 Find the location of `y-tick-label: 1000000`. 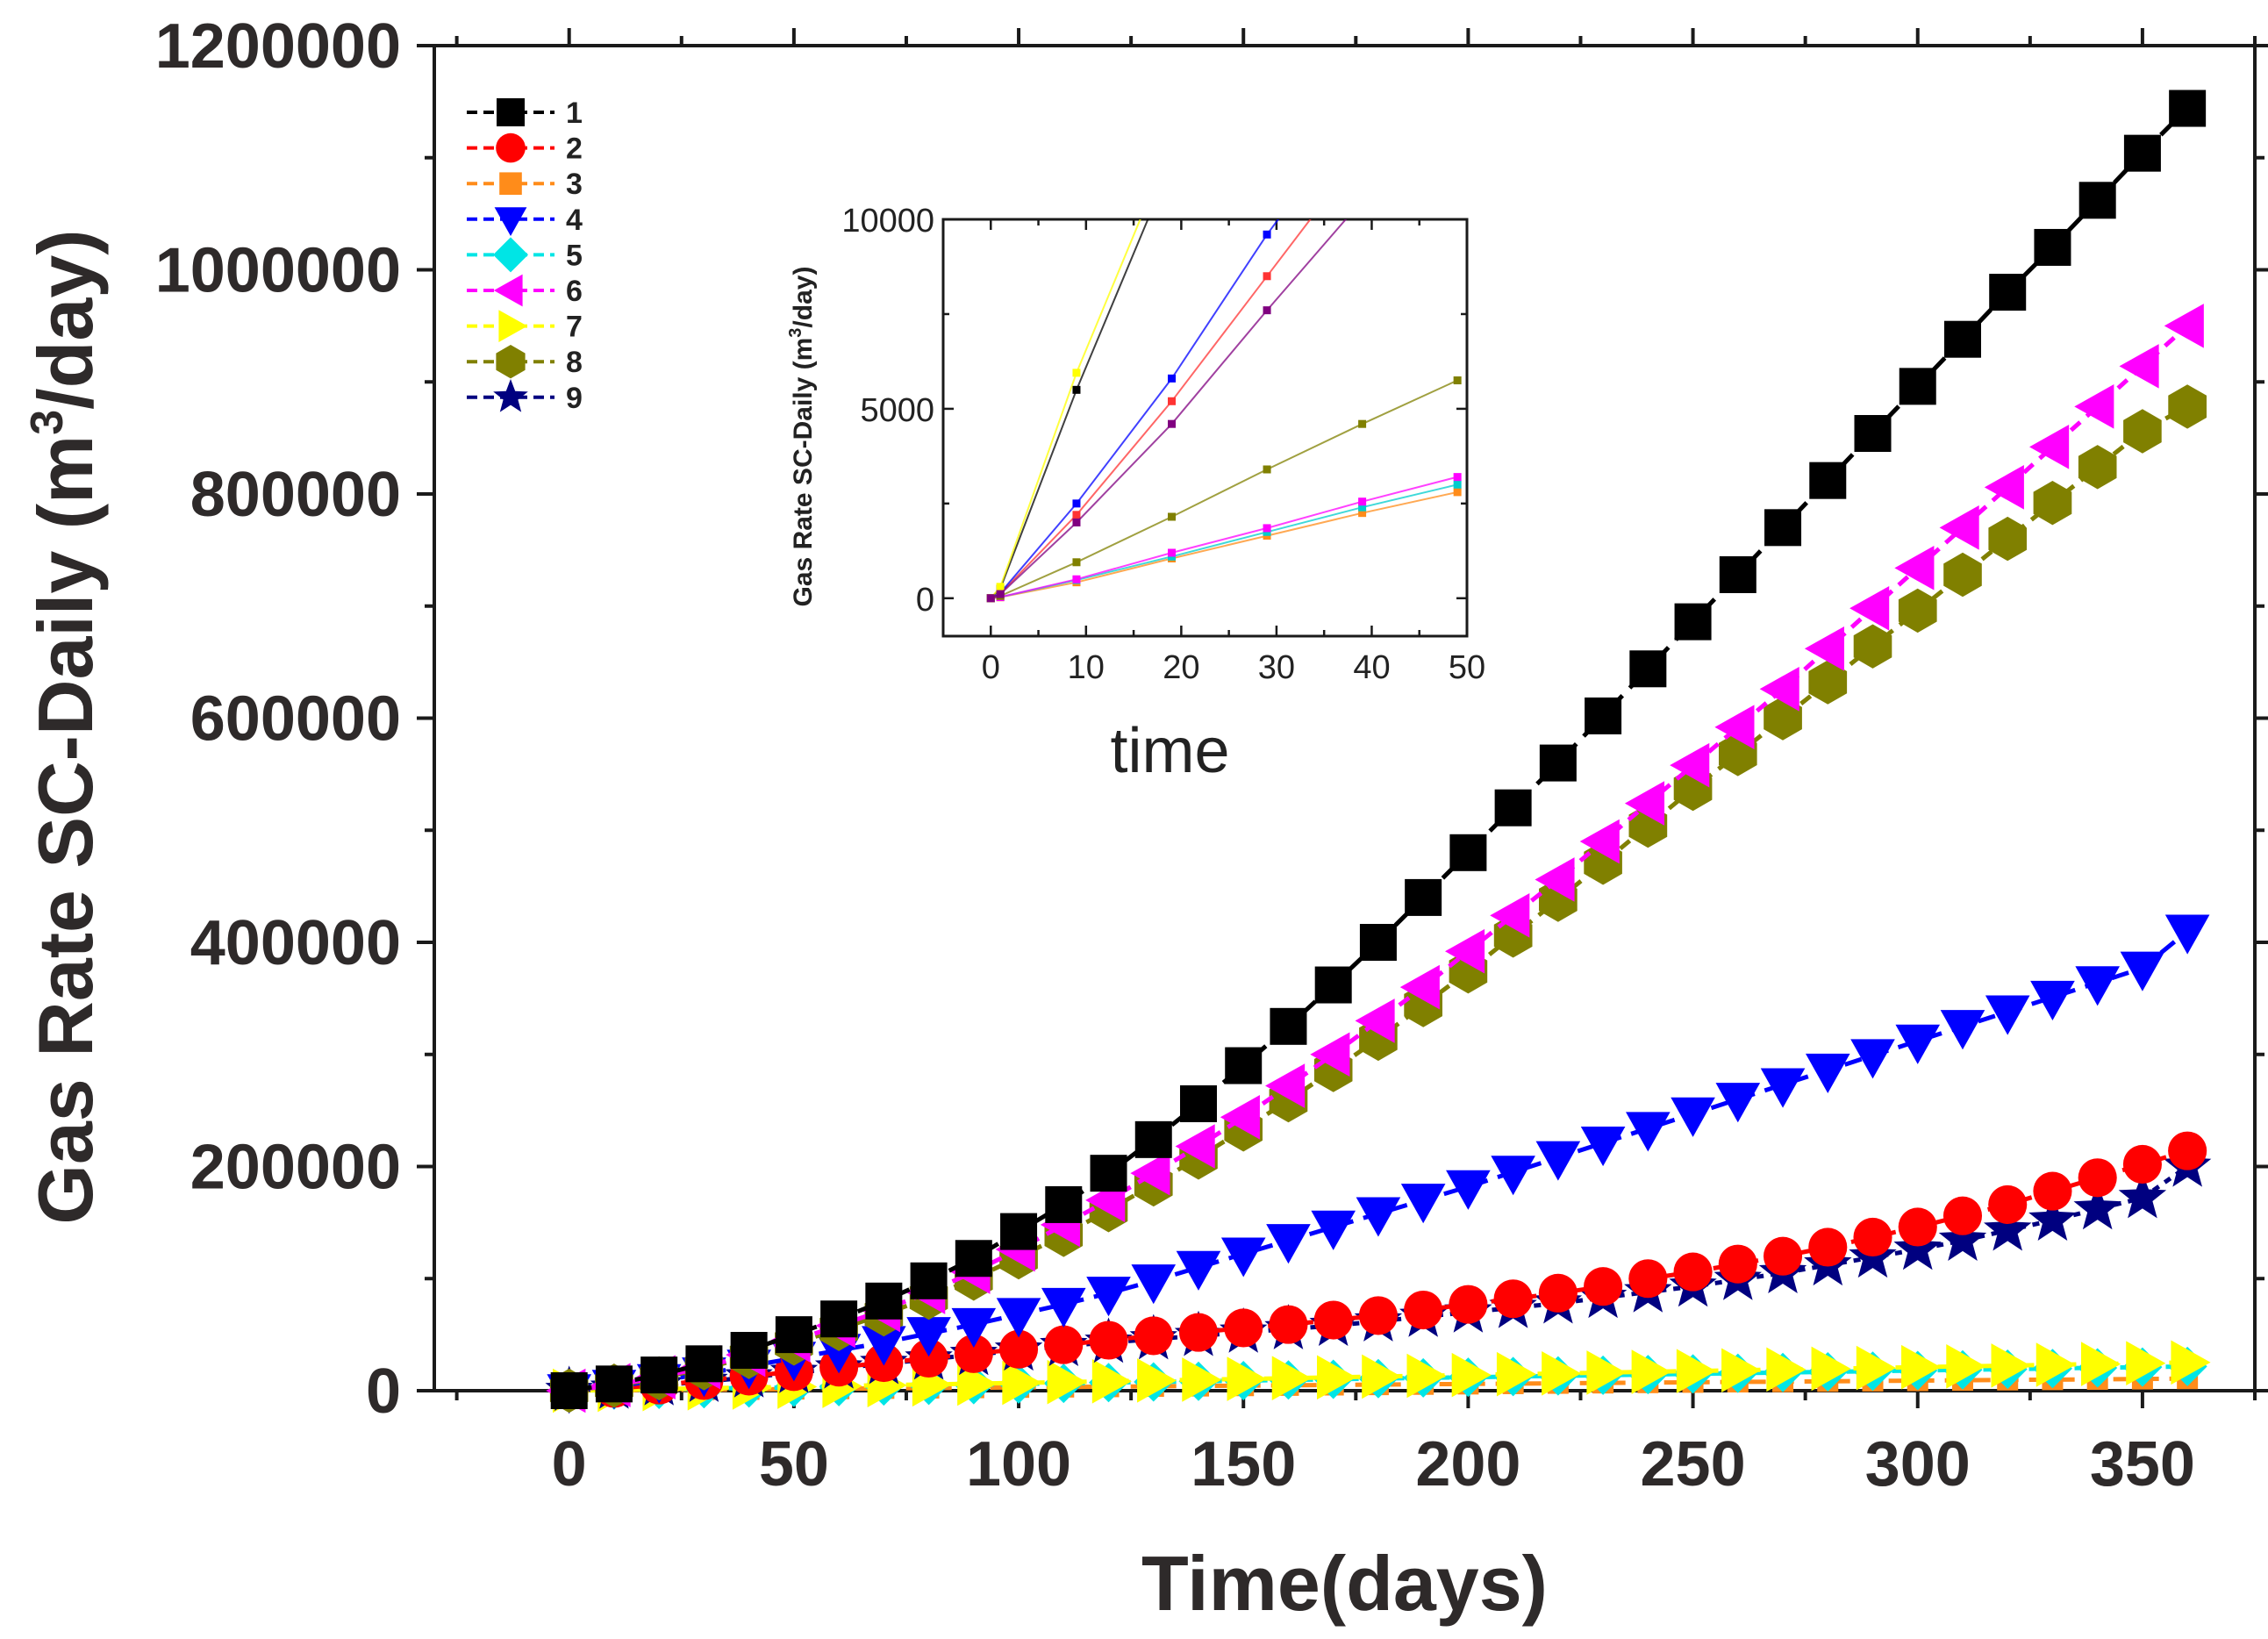

y-tick-label: 1000000 is located at coordinates (278, 271).